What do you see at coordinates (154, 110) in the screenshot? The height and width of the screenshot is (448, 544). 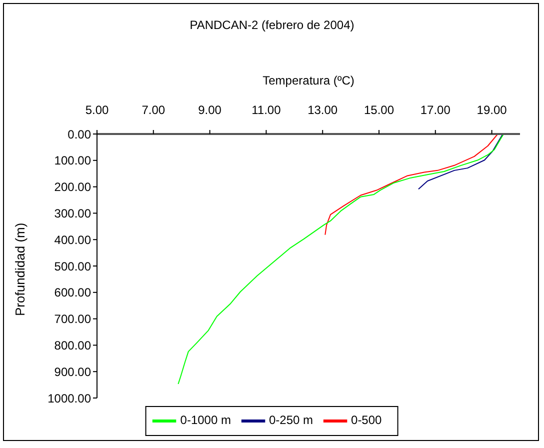 I see `x-tick-label: 7.00` at bounding box center [154, 110].